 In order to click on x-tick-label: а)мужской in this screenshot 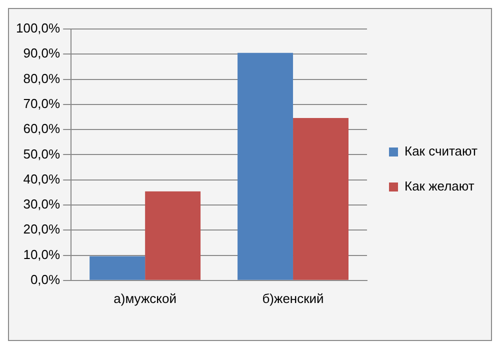, I will do `click(145, 298)`.